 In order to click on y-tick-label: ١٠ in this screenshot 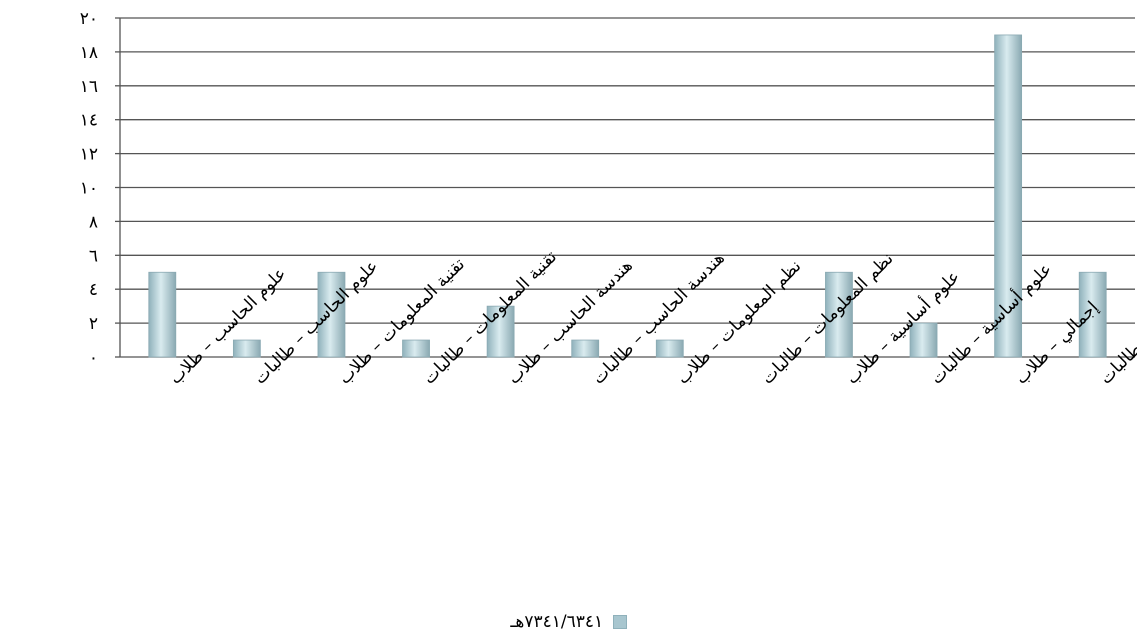, I will do `click(89, 189)`.